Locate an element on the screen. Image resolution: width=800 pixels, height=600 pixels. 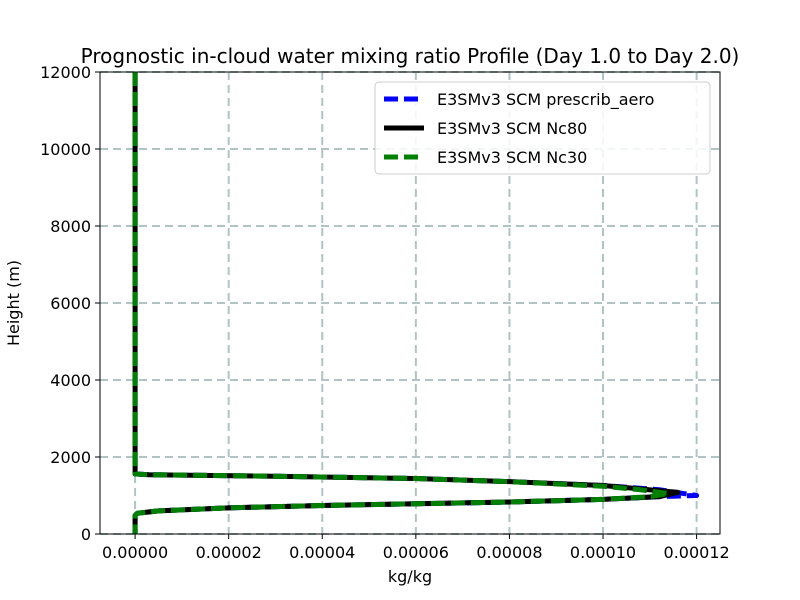
x-tick-label: 0.00002 is located at coordinates (229, 552).